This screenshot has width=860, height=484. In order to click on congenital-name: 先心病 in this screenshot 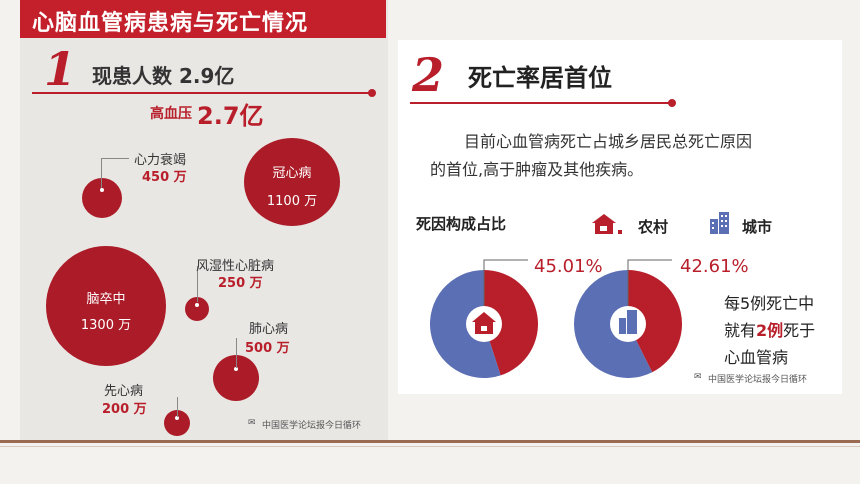, I will do `click(124, 391)`.